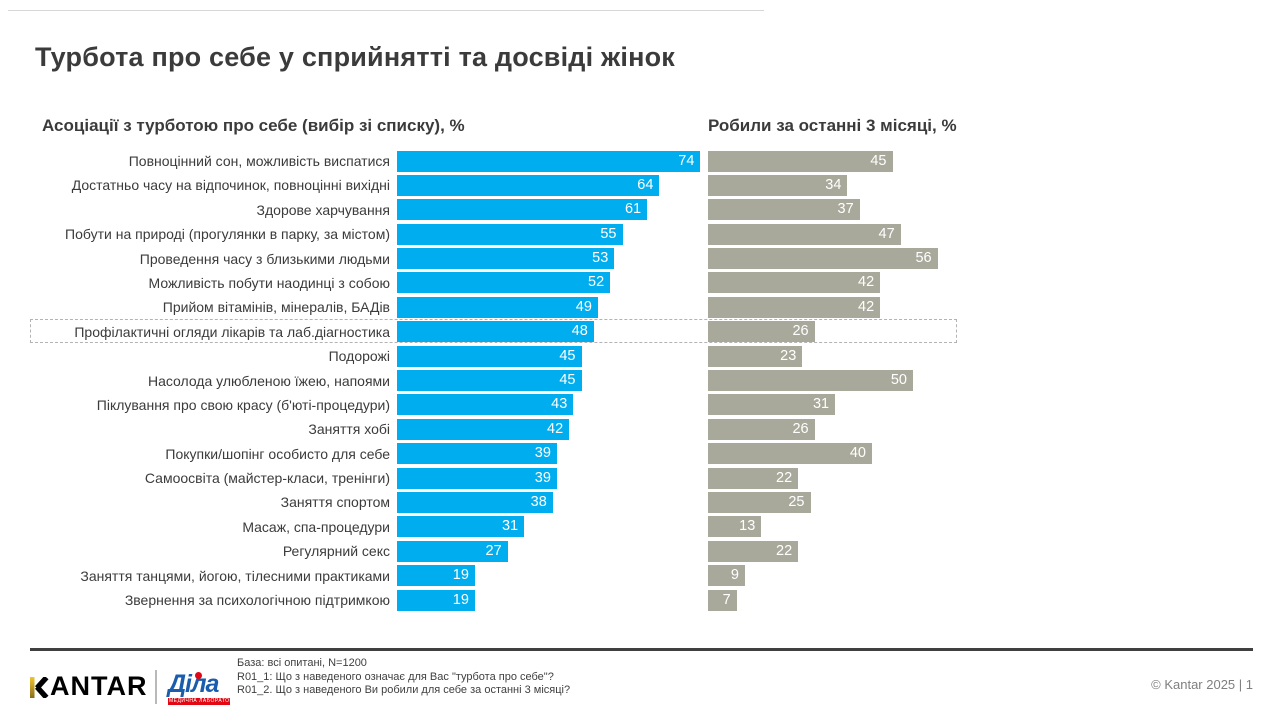  I want to click on bar-value-label: 43, so click(559, 404).